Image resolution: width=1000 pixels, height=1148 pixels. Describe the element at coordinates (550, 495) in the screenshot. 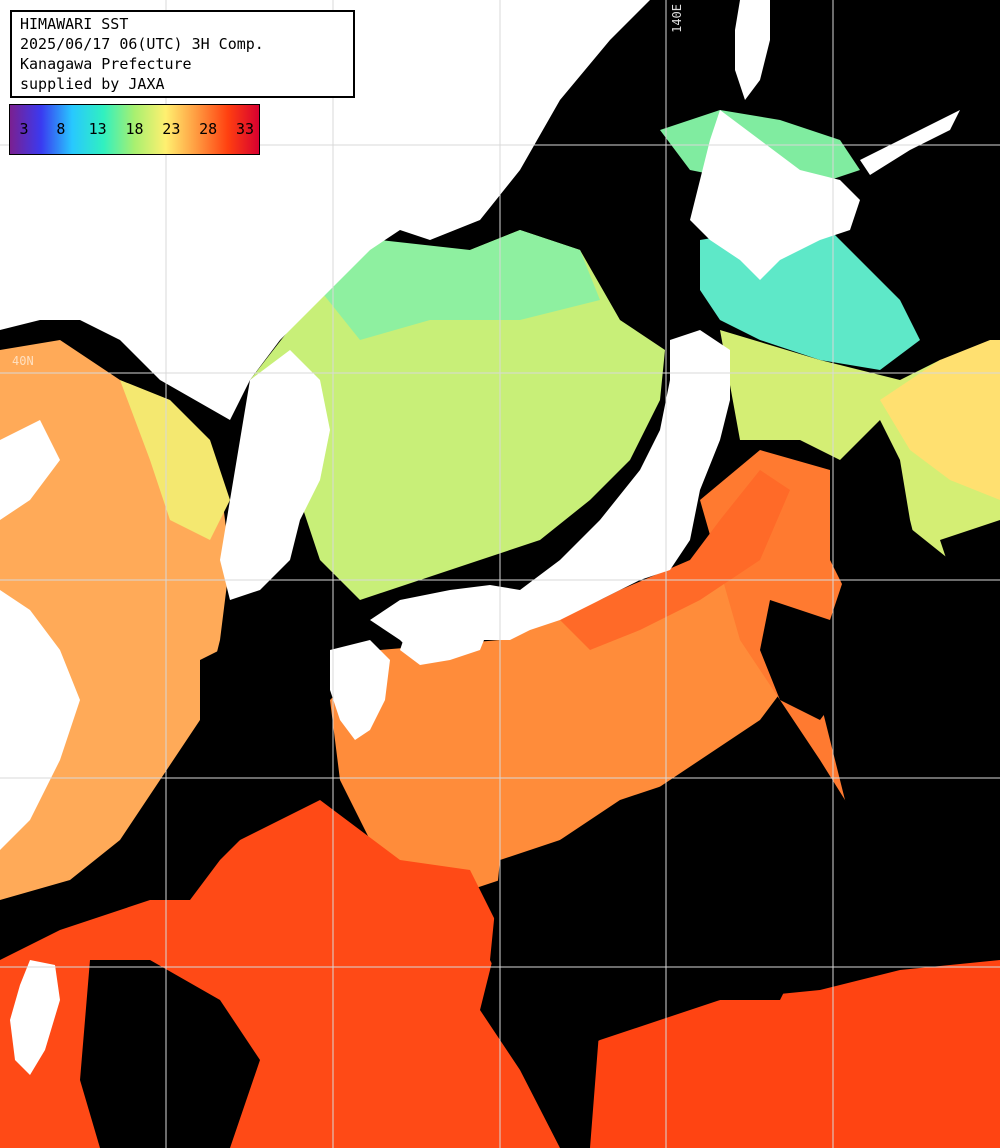

I see `honshu-land` at that location.